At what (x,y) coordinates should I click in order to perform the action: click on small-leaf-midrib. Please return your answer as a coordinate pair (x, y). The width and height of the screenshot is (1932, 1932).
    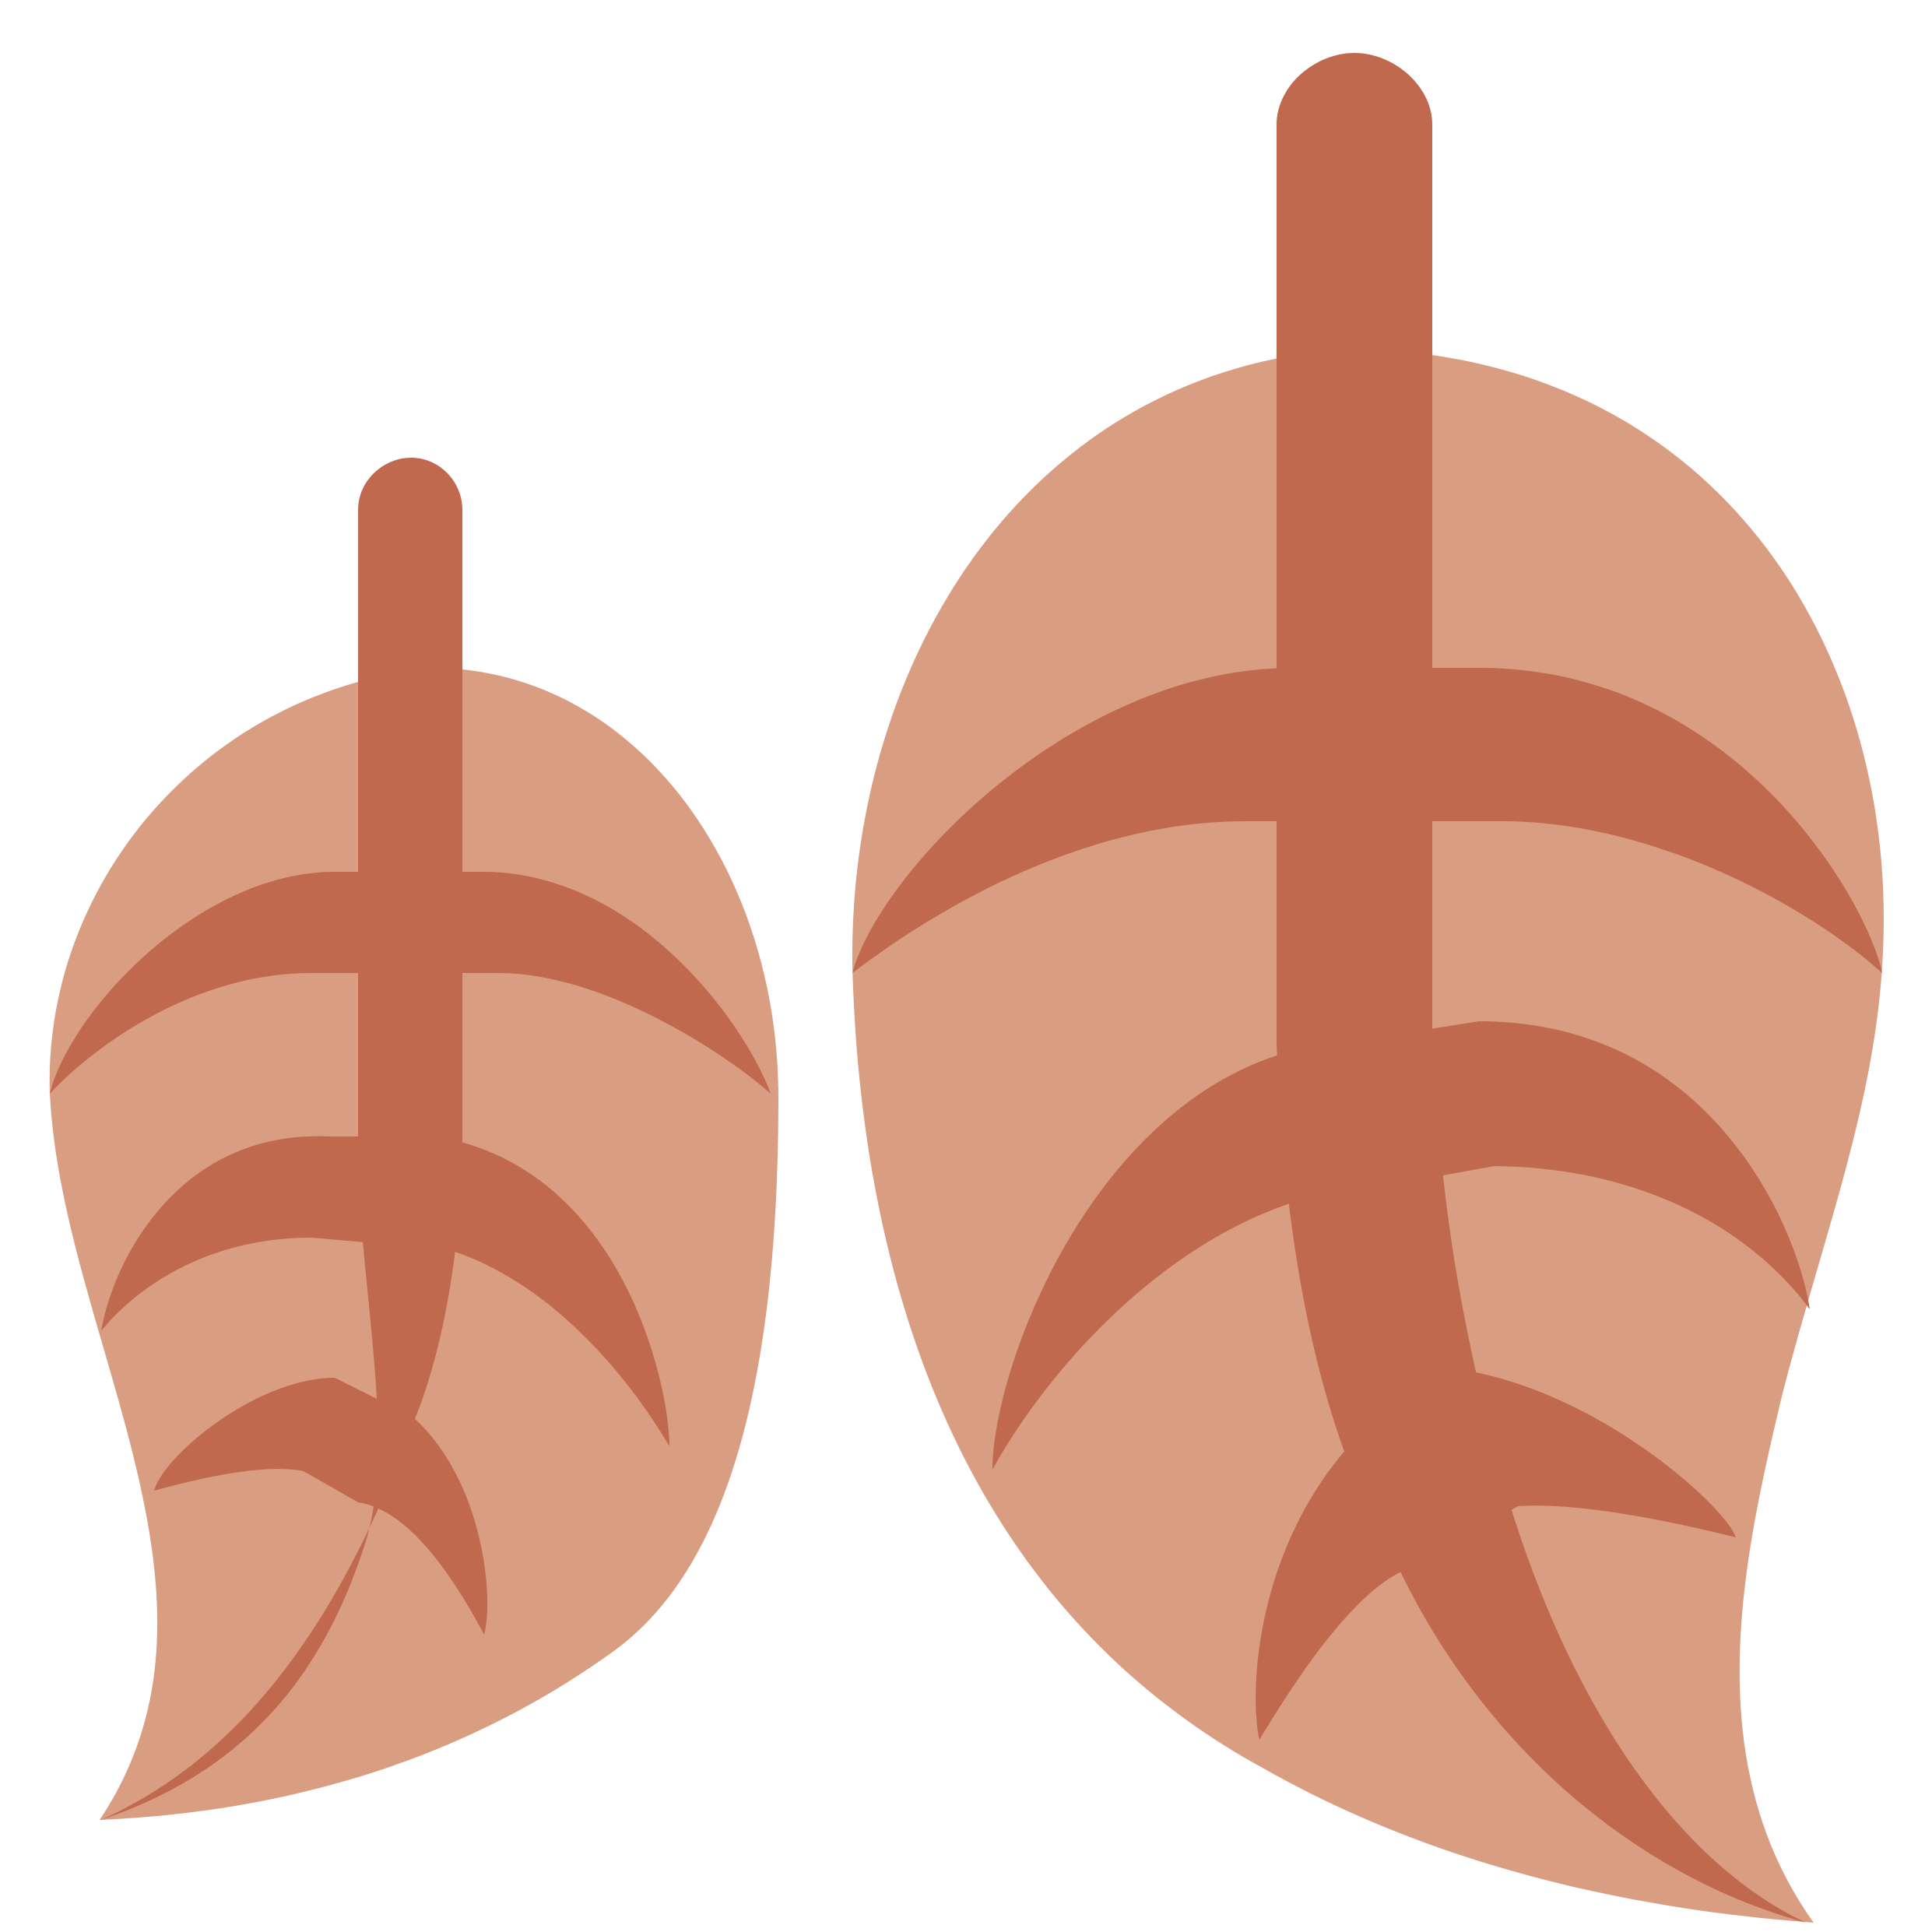
    Looking at the image, I should click on (281, 1139).